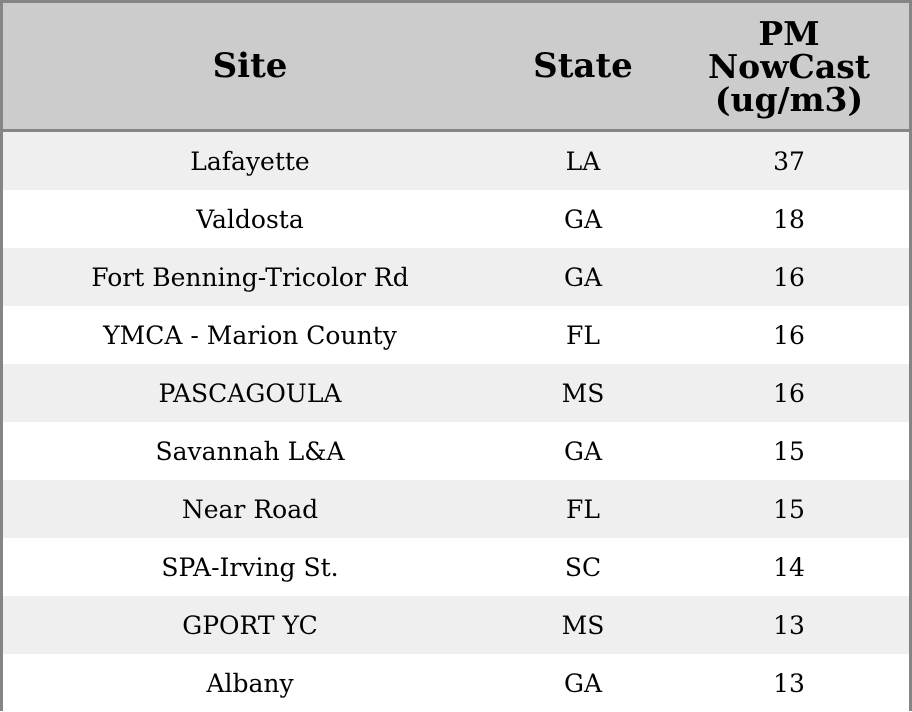  What do you see at coordinates (250, 219) in the screenshot?
I see `cell-site: Valdosta` at bounding box center [250, 219].